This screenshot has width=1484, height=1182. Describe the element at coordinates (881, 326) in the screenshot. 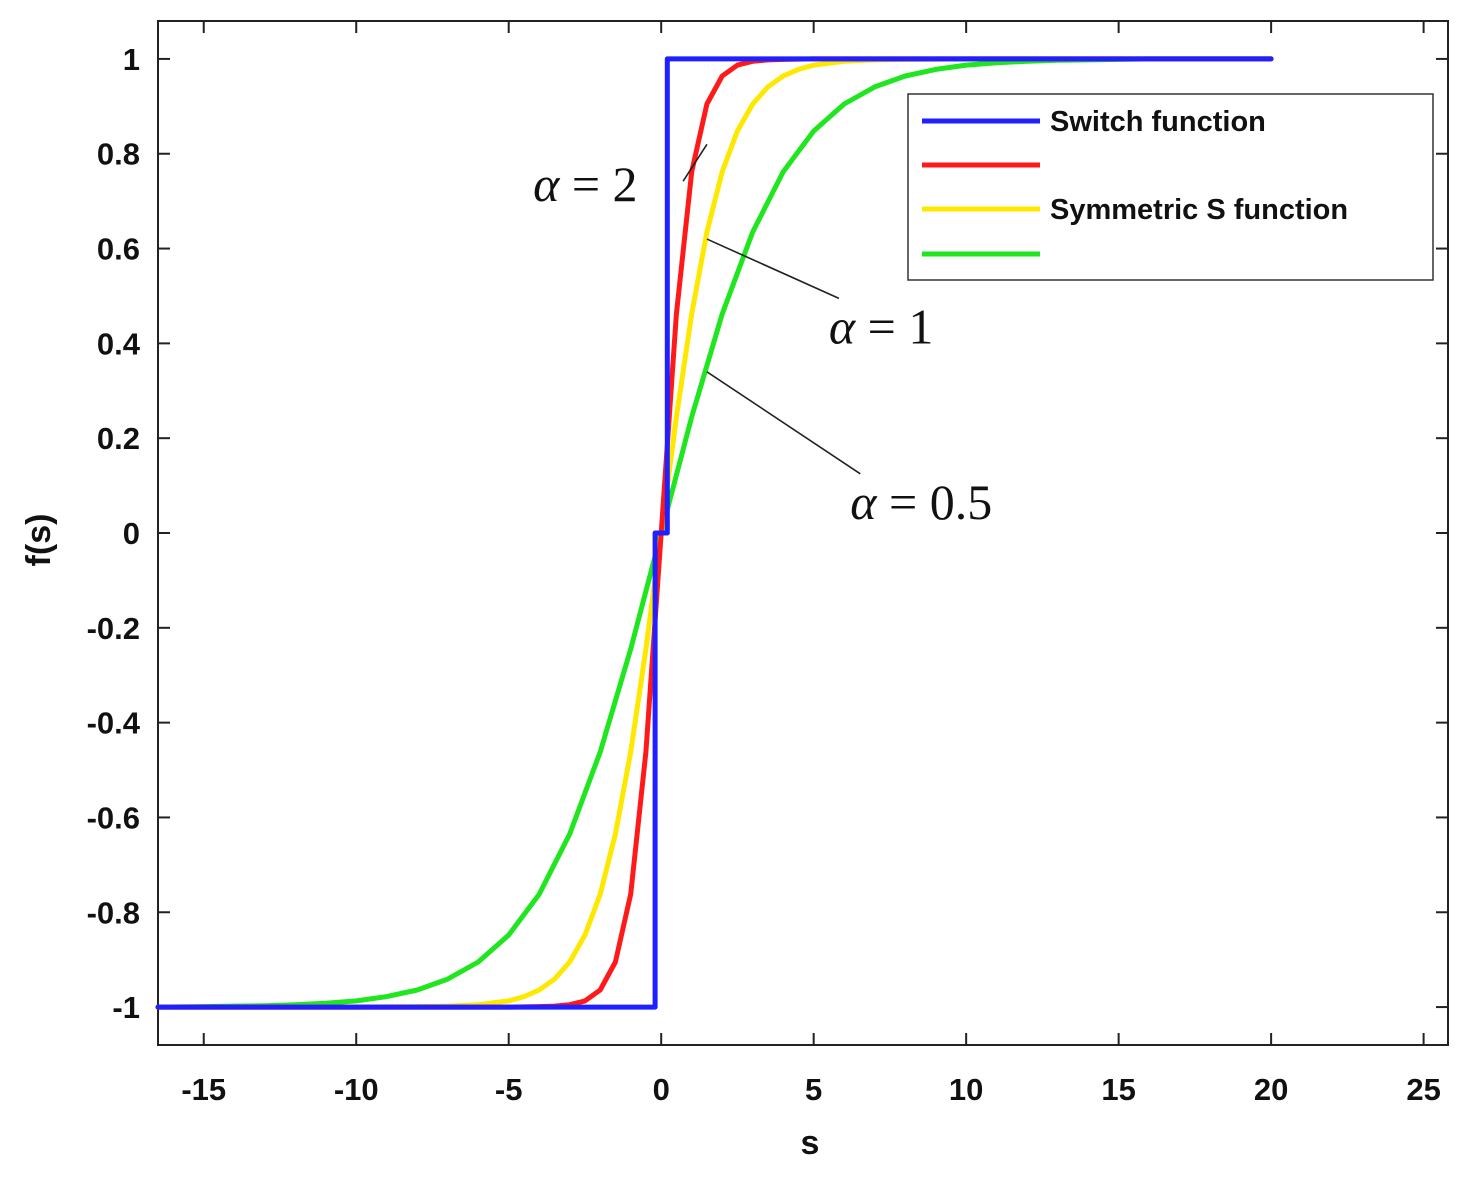

I see `annotation-label: α = 1` at that location.